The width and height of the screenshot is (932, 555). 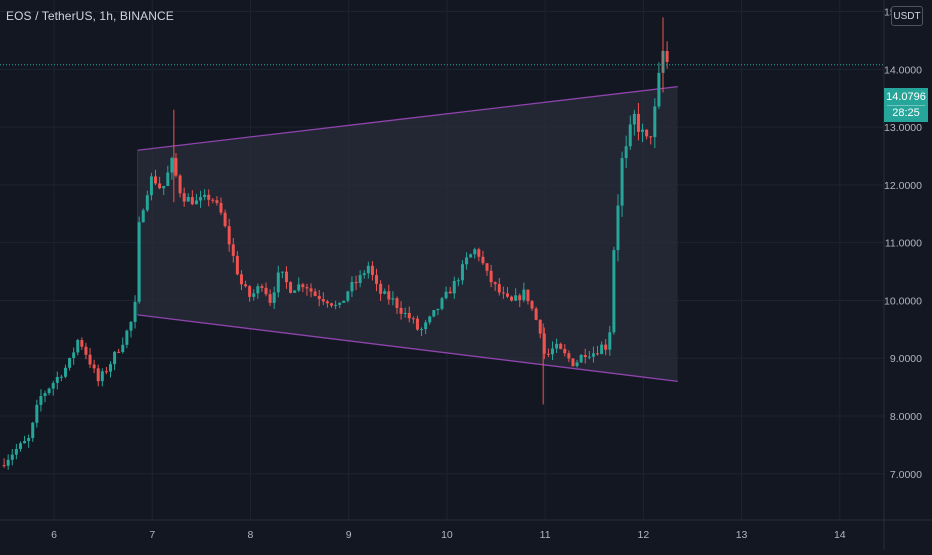 What do you see at coordinates (54, 535) in the screenshot?
I see `x-tick-label: 6` at bounding box center [54, 535].